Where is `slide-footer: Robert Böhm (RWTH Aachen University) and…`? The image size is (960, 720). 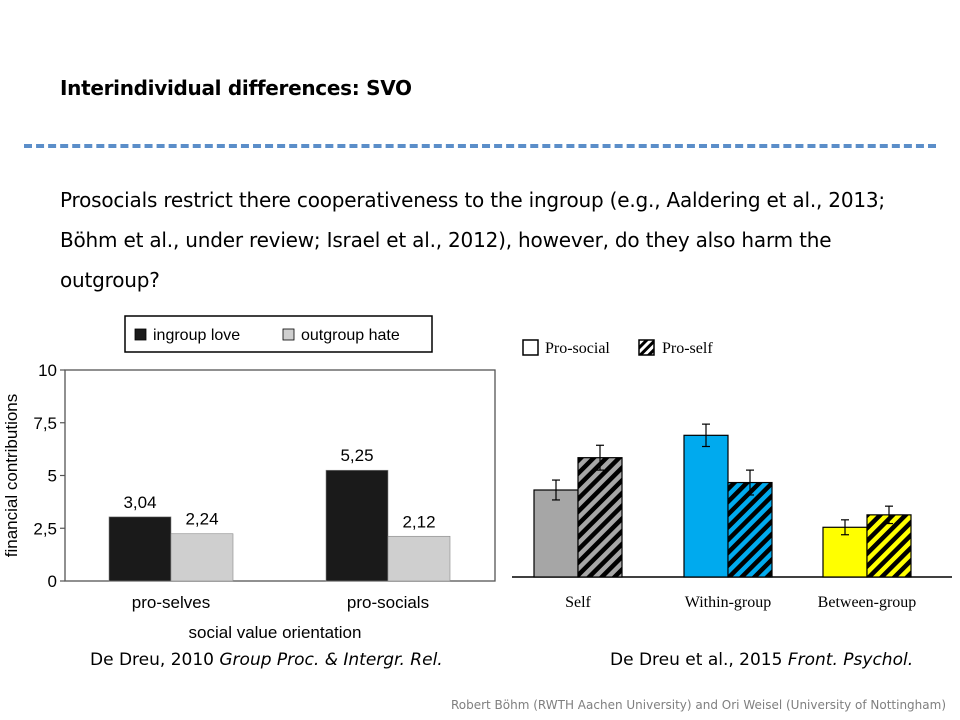
slide-footer: Robert Böhm (RWTH Aachen University) and… is located at coordinates (698, 705).